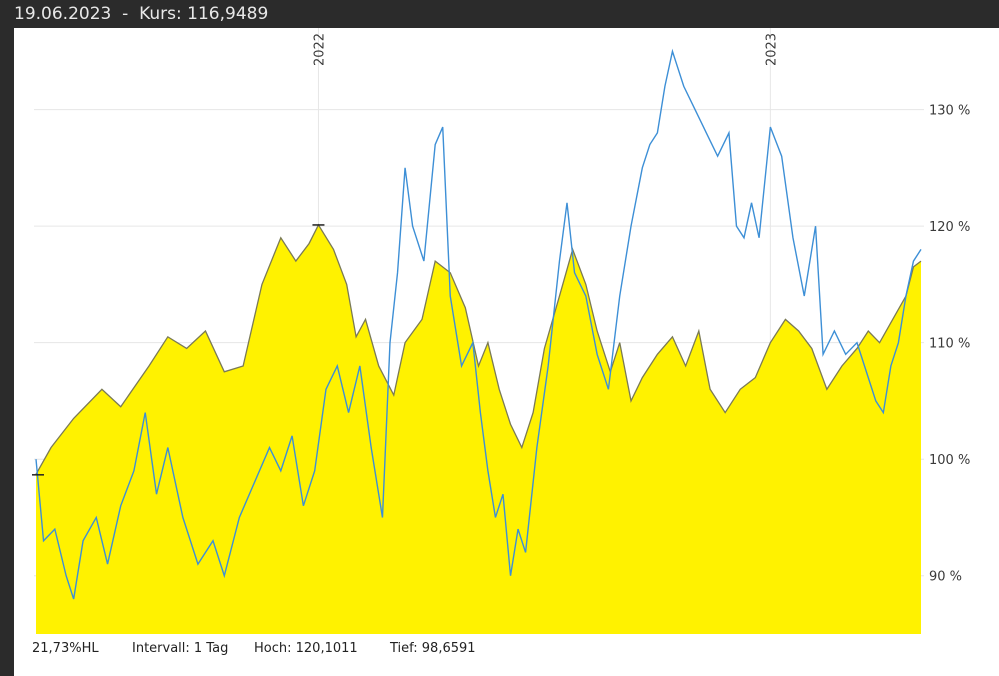  What do you see at coordinates (949, 460) in the screenshot?
I see `y-tick-label: 100 %` at bounding box center [949, 460].